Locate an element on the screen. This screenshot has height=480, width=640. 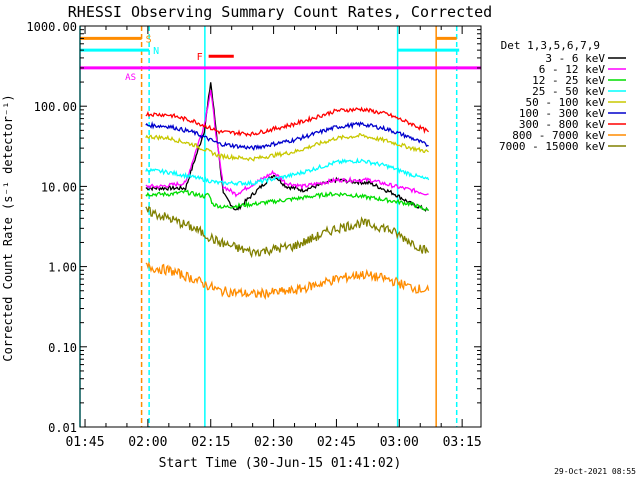
x-tick-label: 03:15 is located at coordinates (462, 442).